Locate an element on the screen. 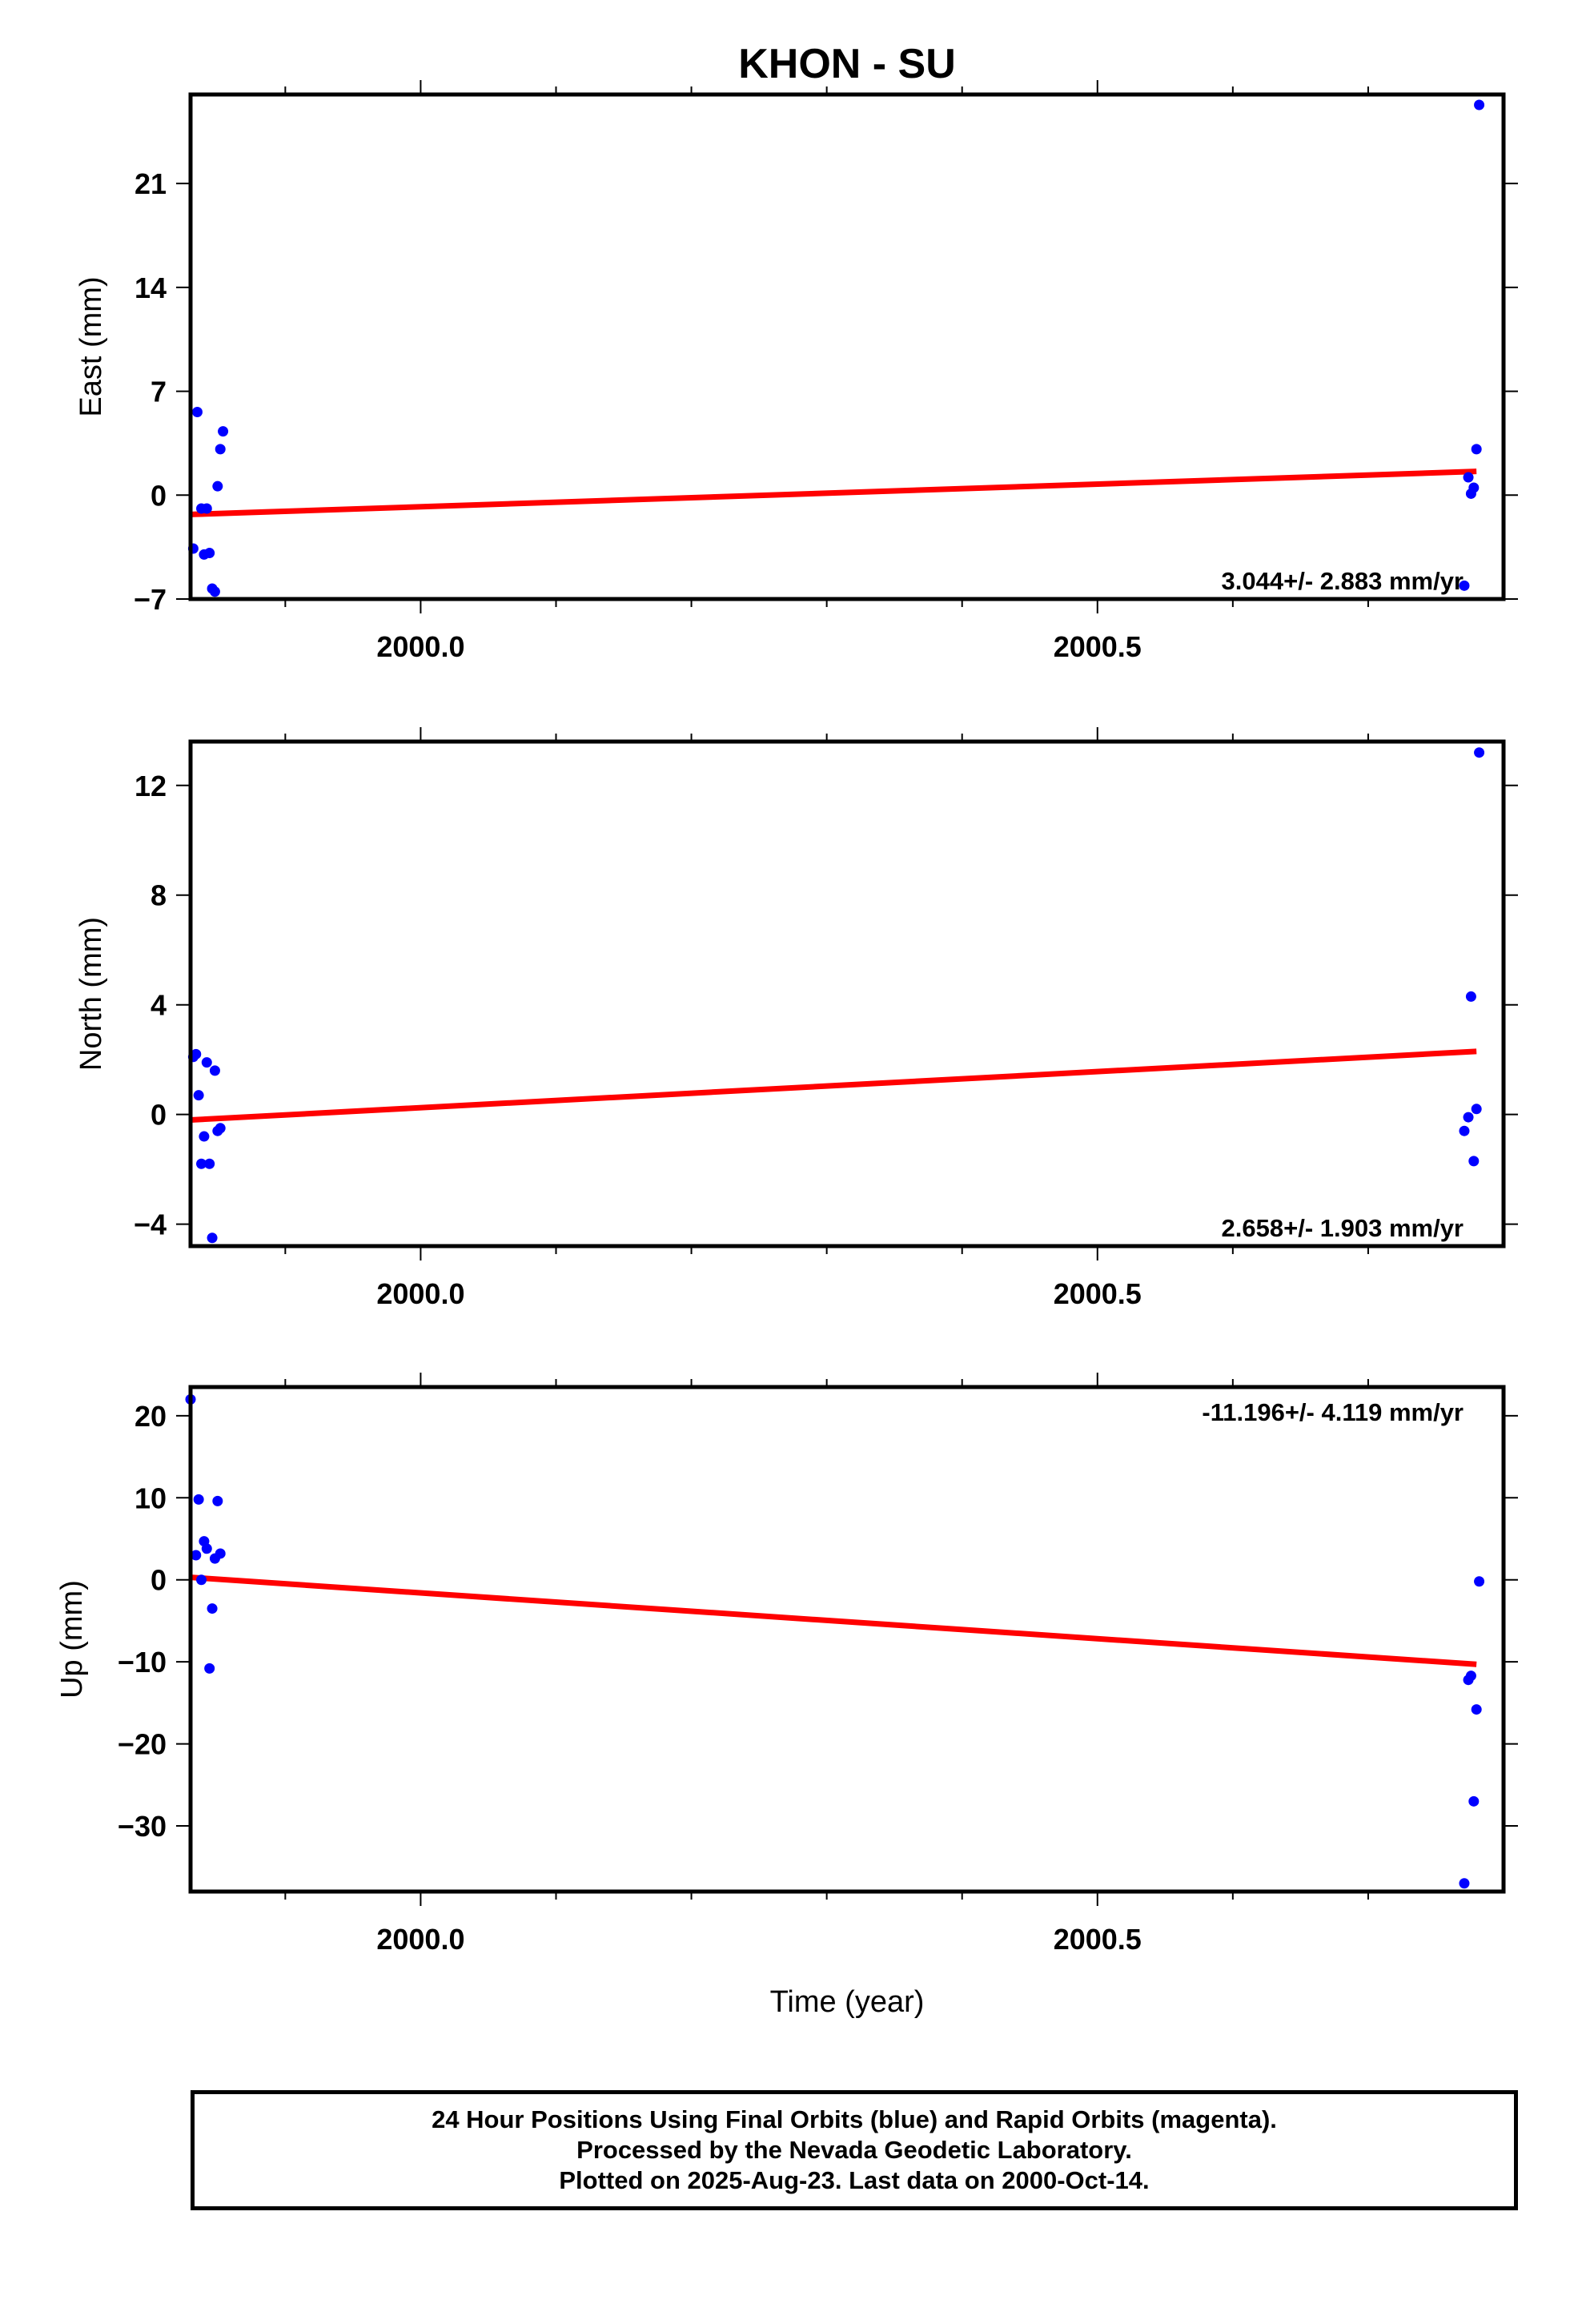 This screenshot has height=2324, width=1582. north-ytick-label: 8 is located at coordinates (159, 895).